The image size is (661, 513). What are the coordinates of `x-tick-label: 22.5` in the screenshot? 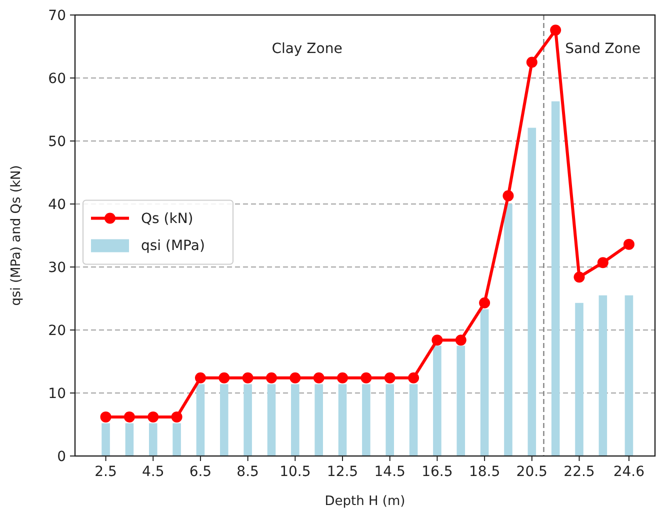 It's located at (579, 472).